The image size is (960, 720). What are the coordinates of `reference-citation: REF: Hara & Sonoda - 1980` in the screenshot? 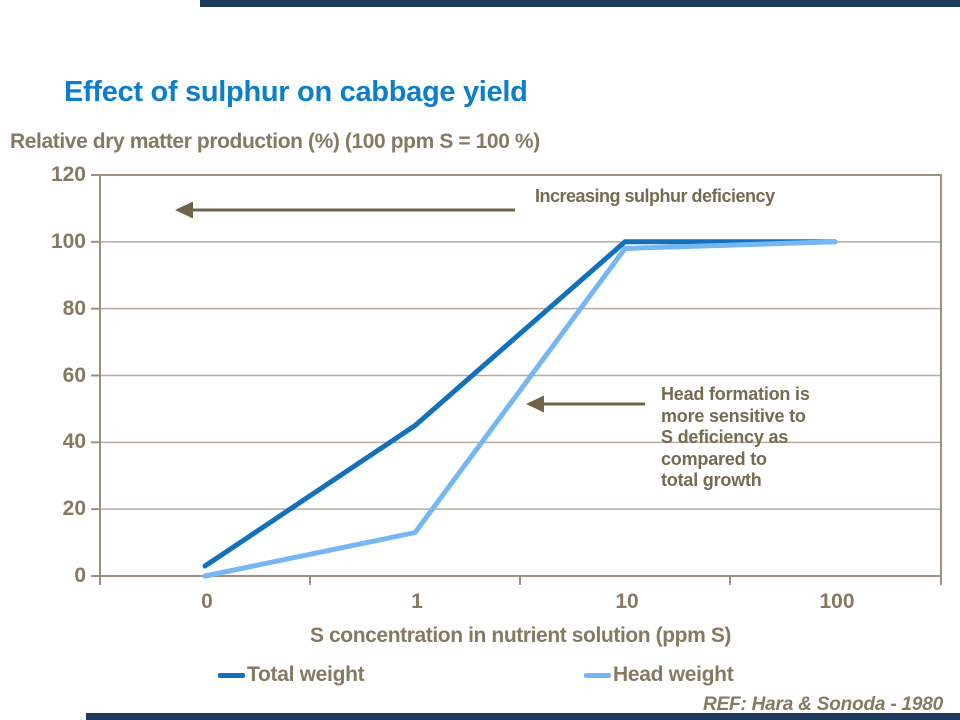 It's located at (823, 704).